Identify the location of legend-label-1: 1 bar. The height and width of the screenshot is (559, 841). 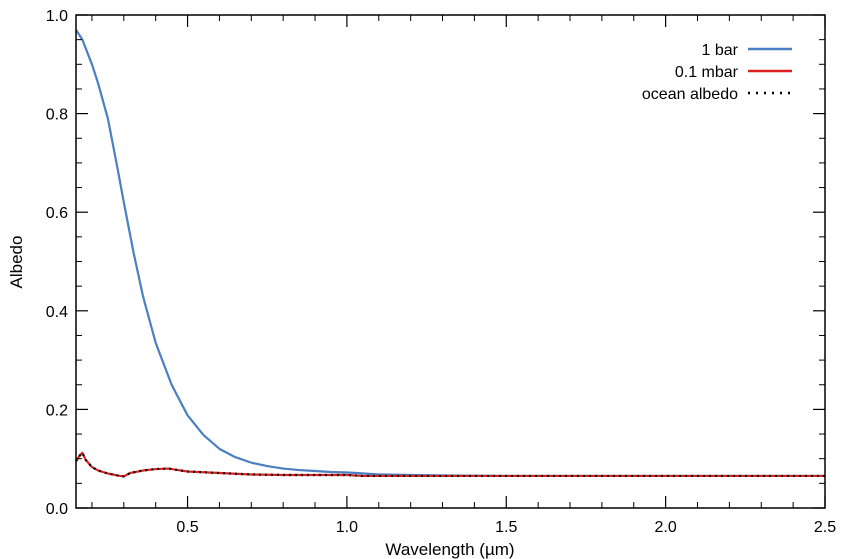
(720, 50).